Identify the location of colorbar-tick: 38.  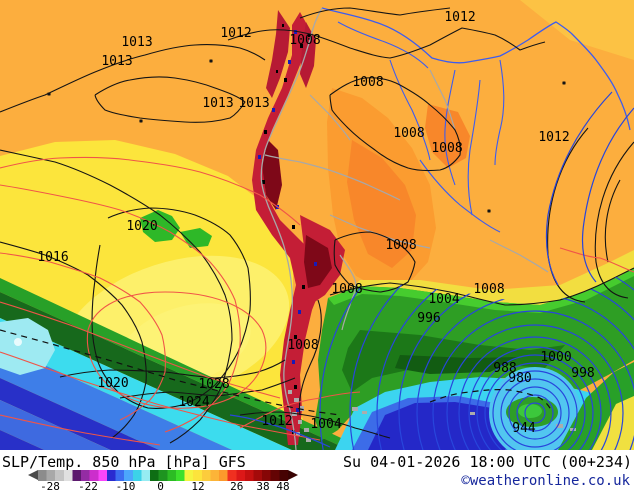
(263, 485).